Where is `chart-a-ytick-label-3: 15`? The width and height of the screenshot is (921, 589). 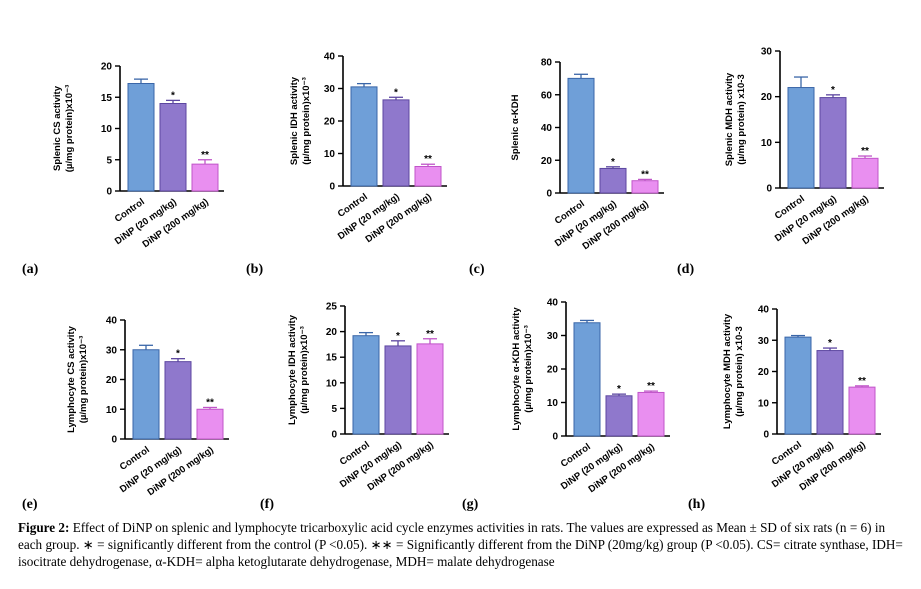 chart-a-ytick-label-3: 15 is located at coordinates (107, 98).